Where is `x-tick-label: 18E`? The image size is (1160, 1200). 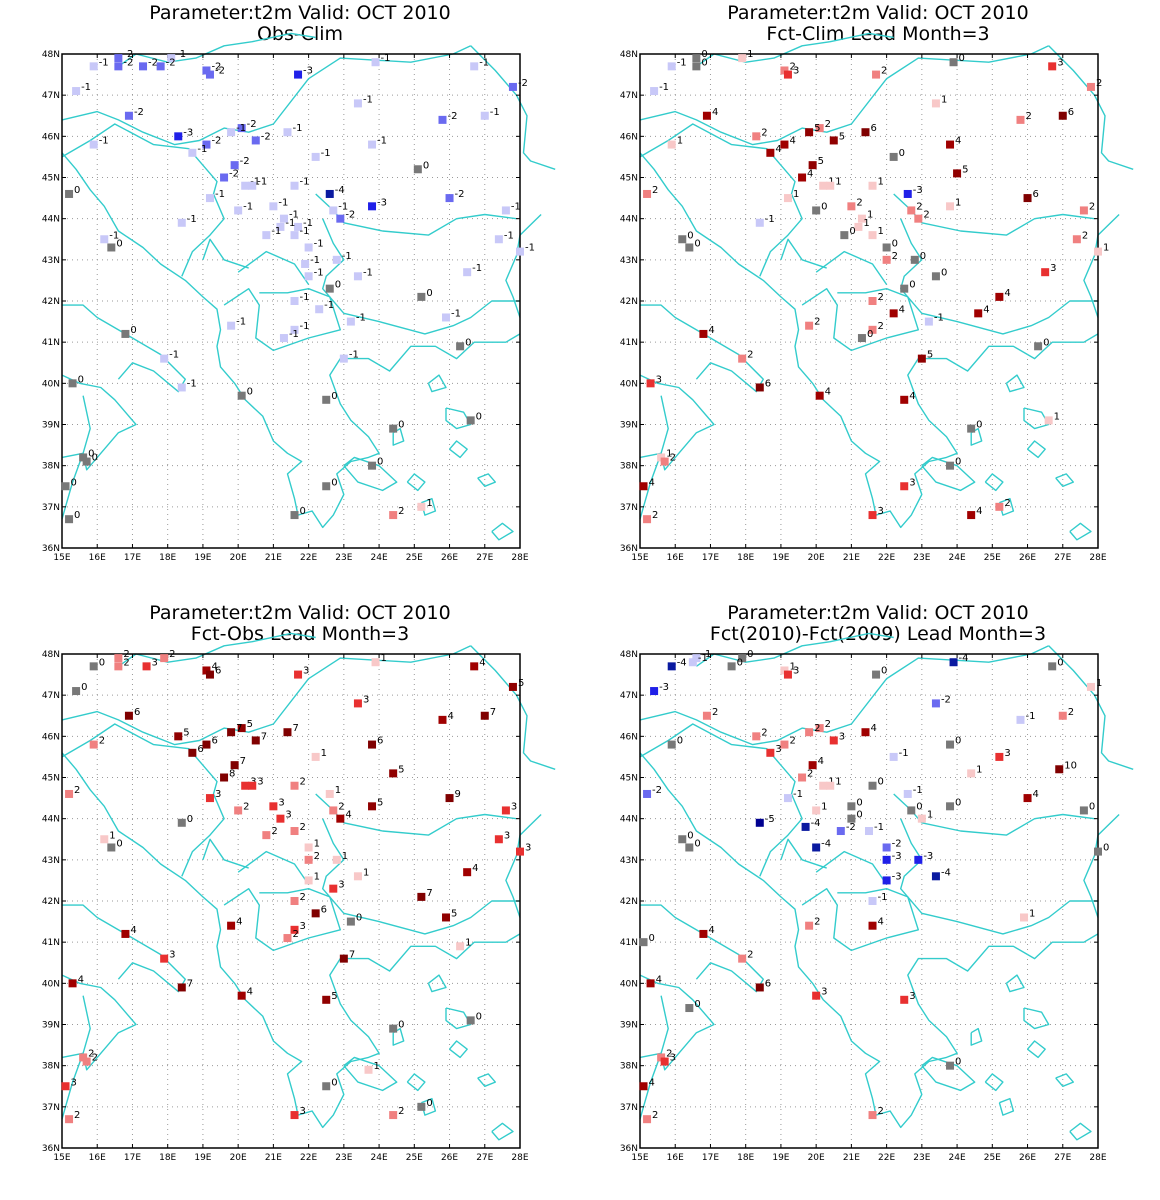 x-tick-label: 18E is located at coordinates (745, 558).